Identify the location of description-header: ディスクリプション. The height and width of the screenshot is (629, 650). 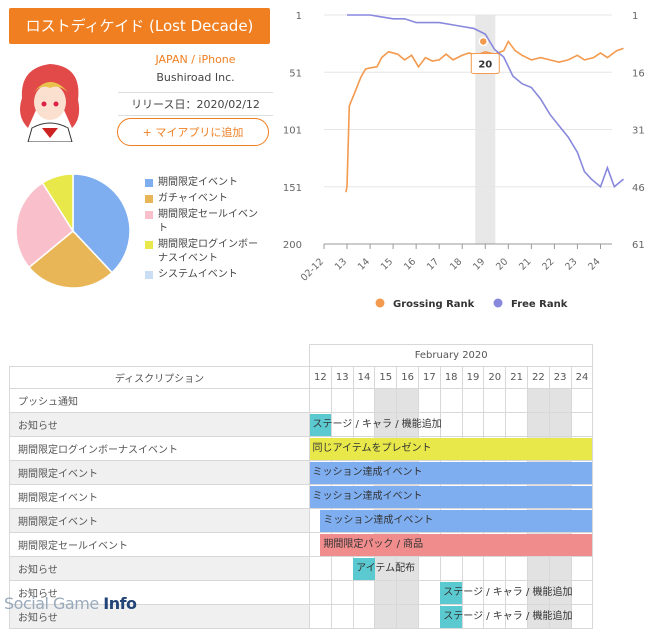
(159, 377).